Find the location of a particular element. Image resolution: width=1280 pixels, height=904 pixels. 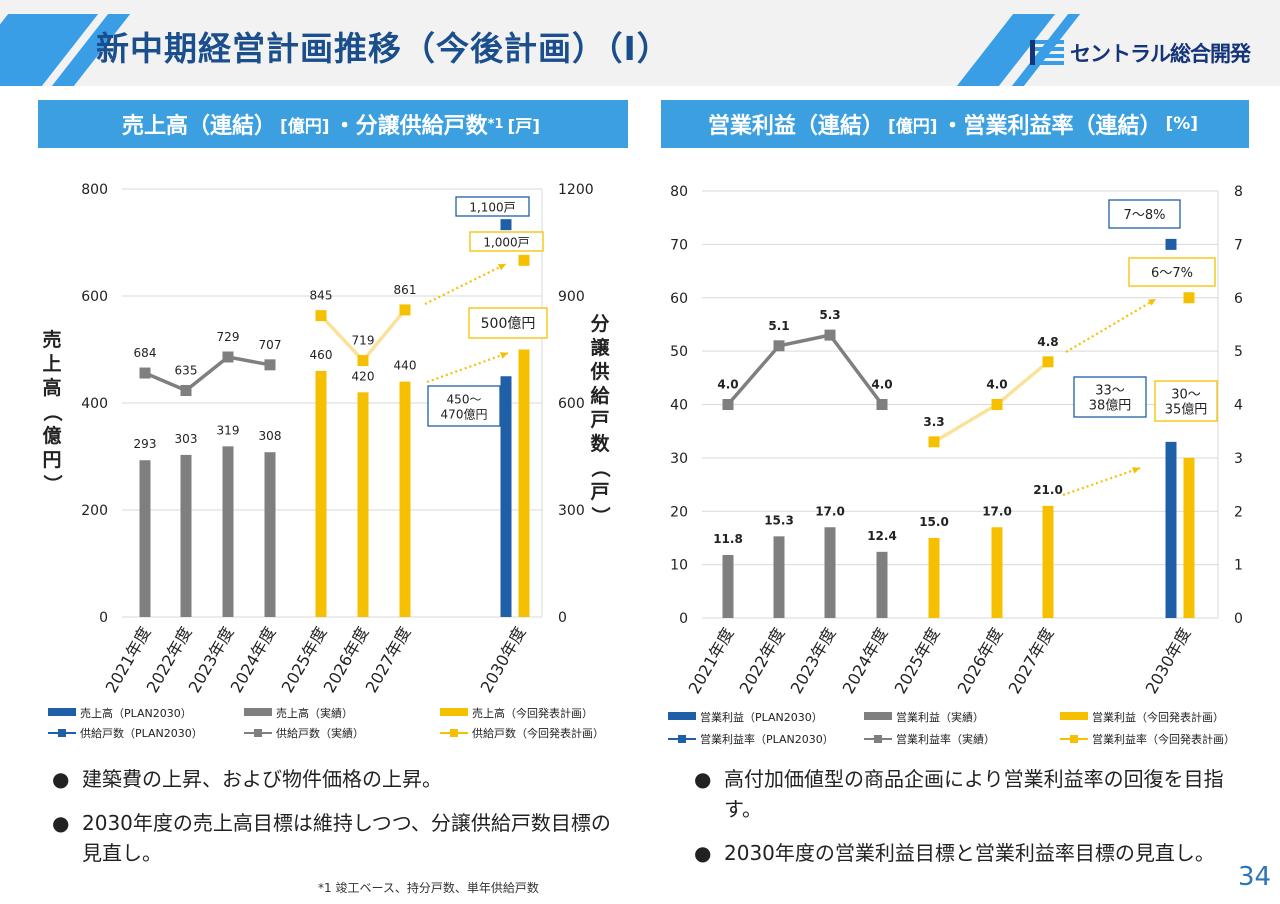

bullet-text: 2030年度の営業利益目標と営業利益率目標の見直し。 is located at coordinates (969, 853).